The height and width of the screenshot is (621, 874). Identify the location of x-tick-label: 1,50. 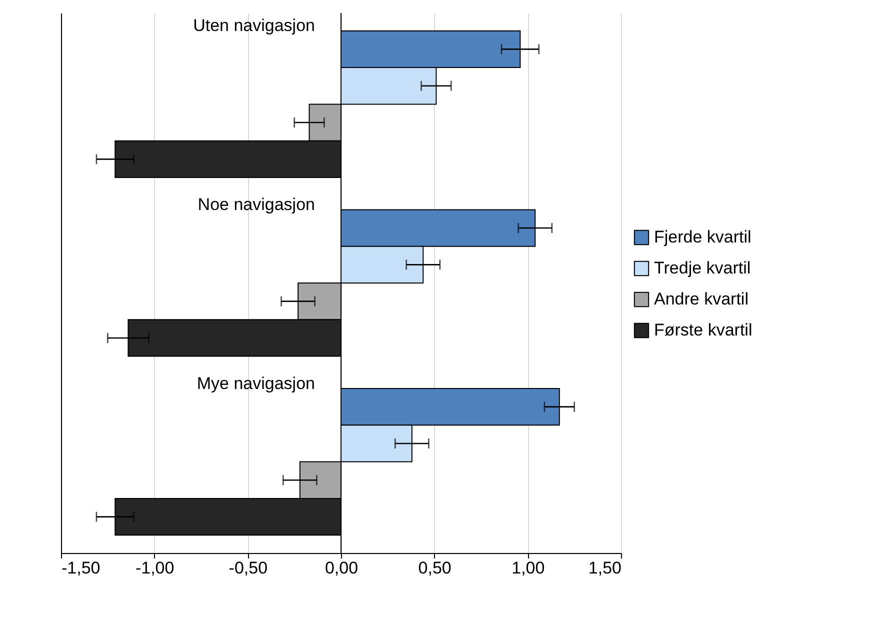
(605, 568).